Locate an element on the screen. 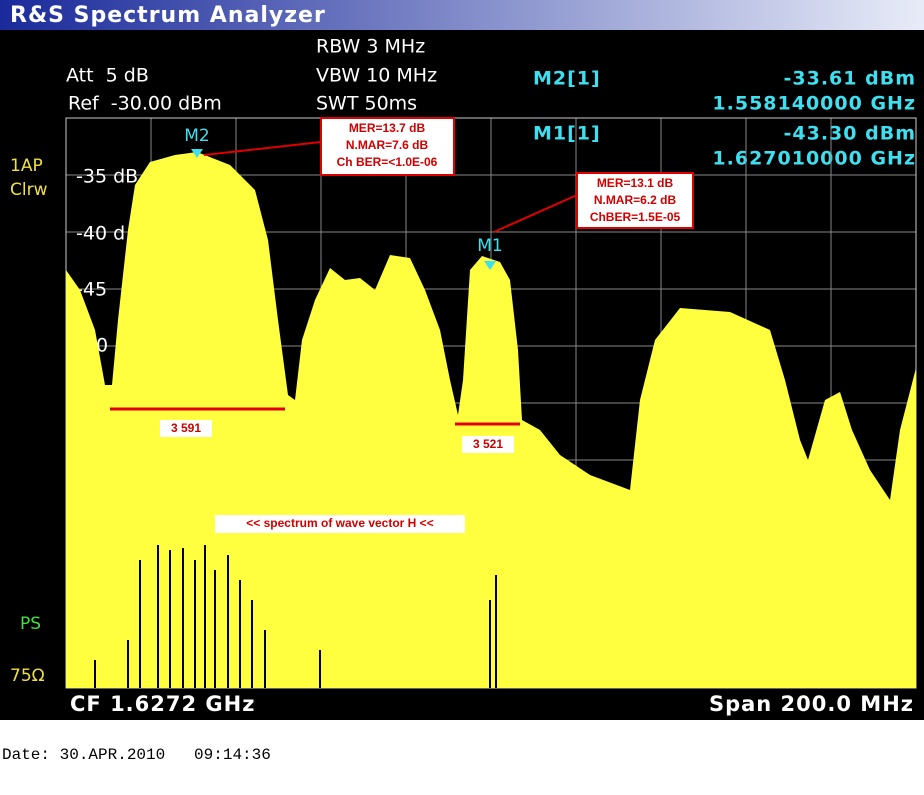 The image size is (924, 795). callout-text: ChBER=1.5E-05 is located at coordinates (635, 217).